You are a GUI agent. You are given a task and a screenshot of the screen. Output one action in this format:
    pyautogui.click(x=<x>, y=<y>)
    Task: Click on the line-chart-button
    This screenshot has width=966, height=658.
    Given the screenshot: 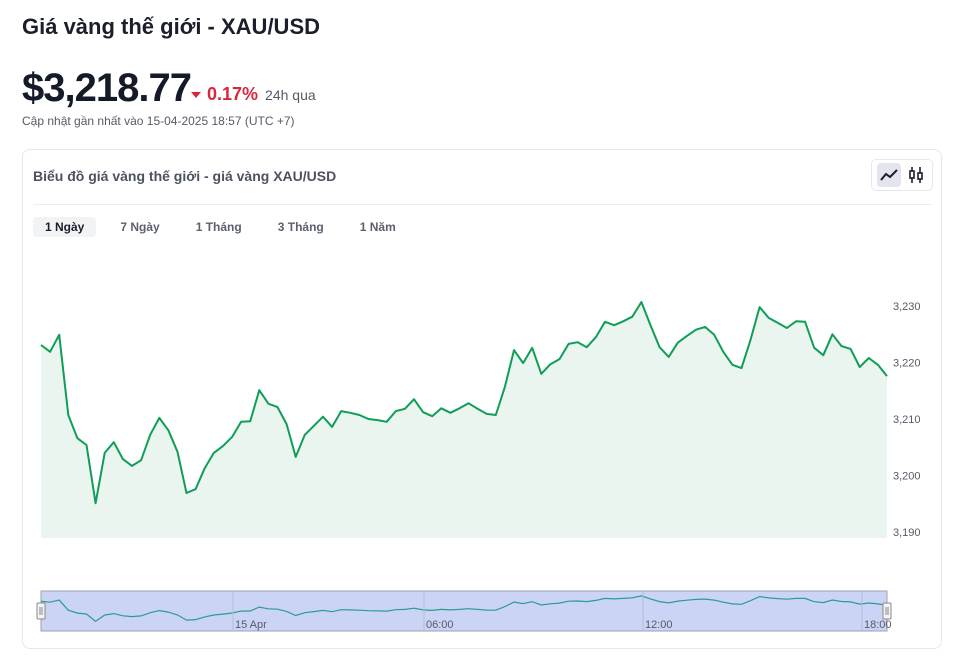 What is the action you would take?
    pyautogui.click(x=888, y=175)
    